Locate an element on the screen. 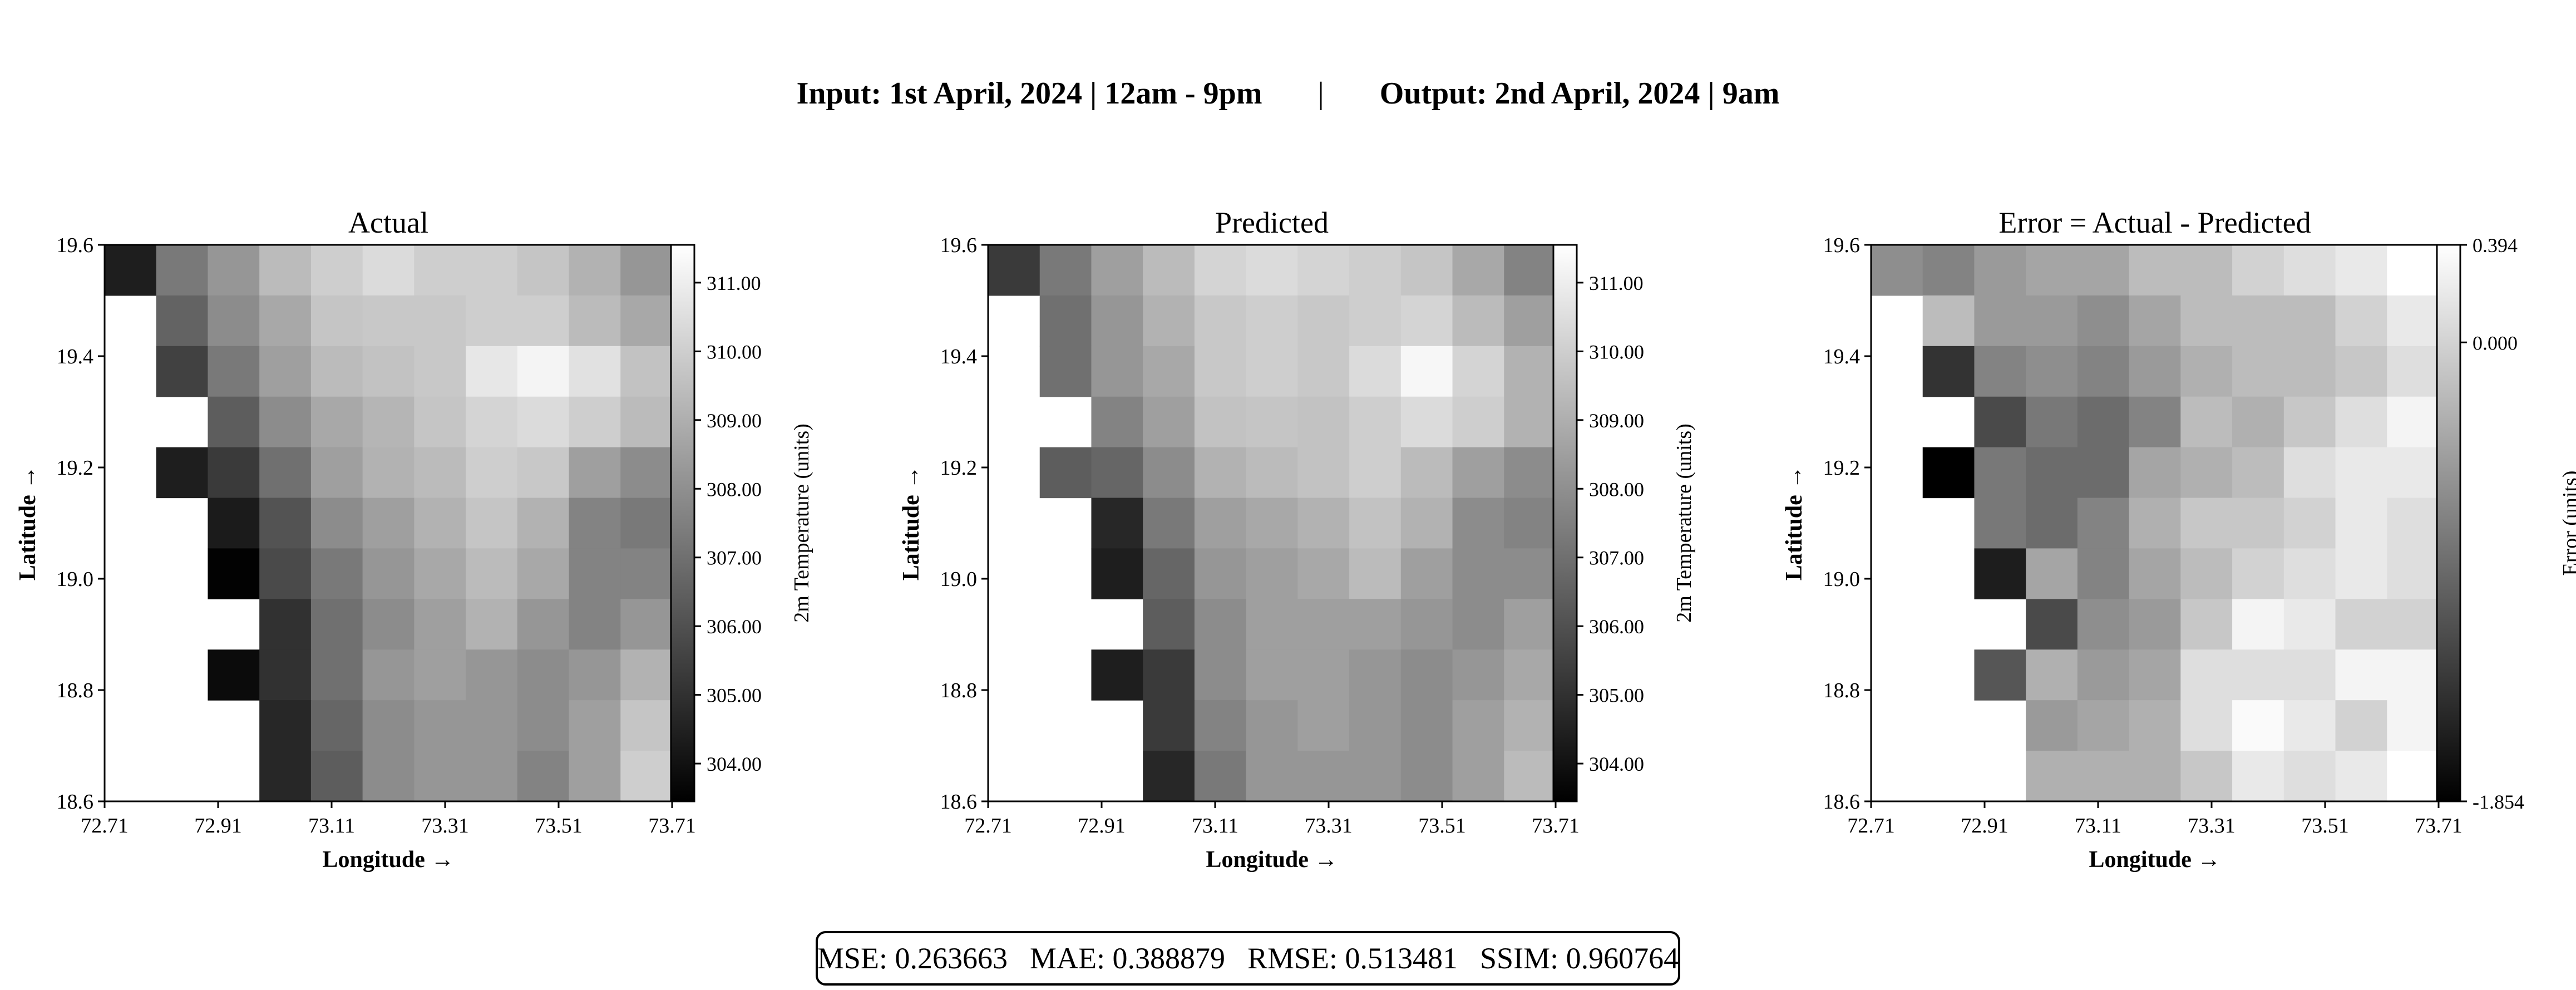 The width and height of the screenshot is (2576, 990). suptitle-input: Input: 1st April, 2024 | 12am - 9pm is located at coordinates (1029, 93).